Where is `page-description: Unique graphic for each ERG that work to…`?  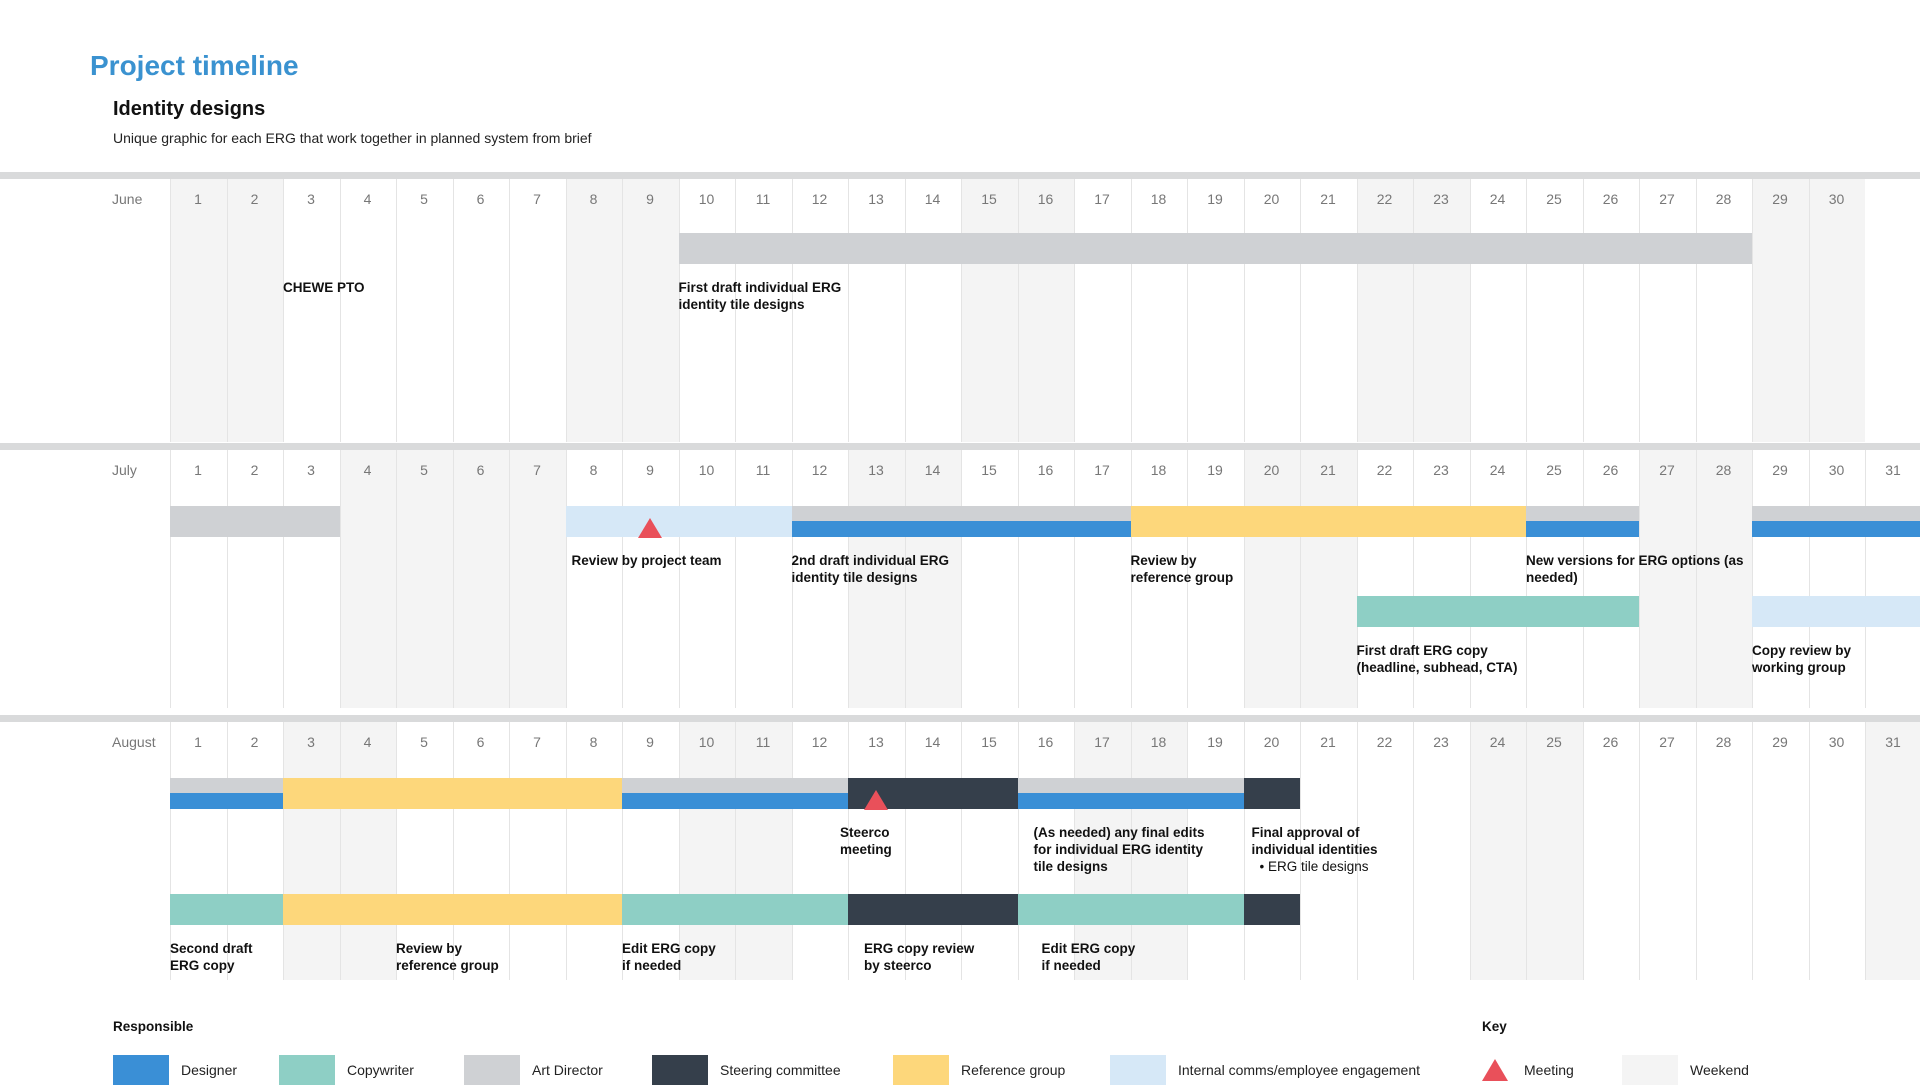
page-description: Unique graphic for each ERG that work to… is located at coordinates (352, 138).